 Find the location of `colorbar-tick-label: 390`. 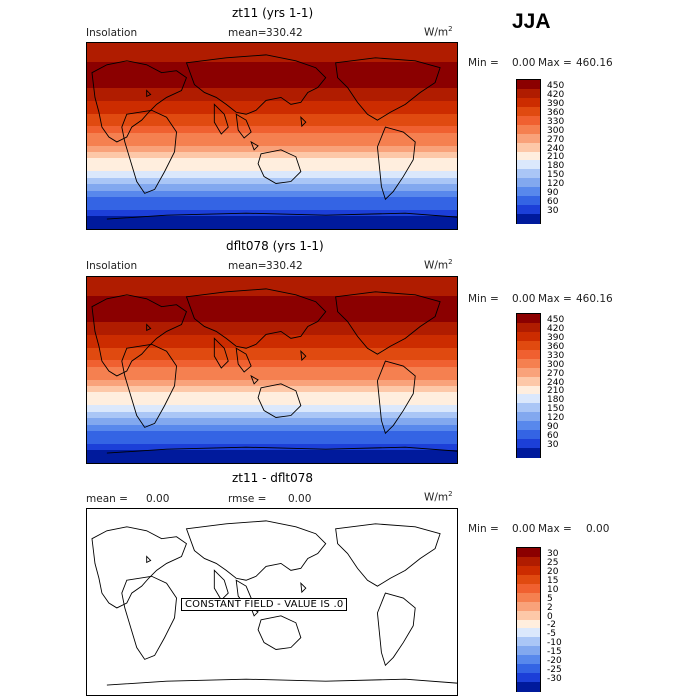

colorbar-tick-label: 390 is located at coordinates (556, 337).